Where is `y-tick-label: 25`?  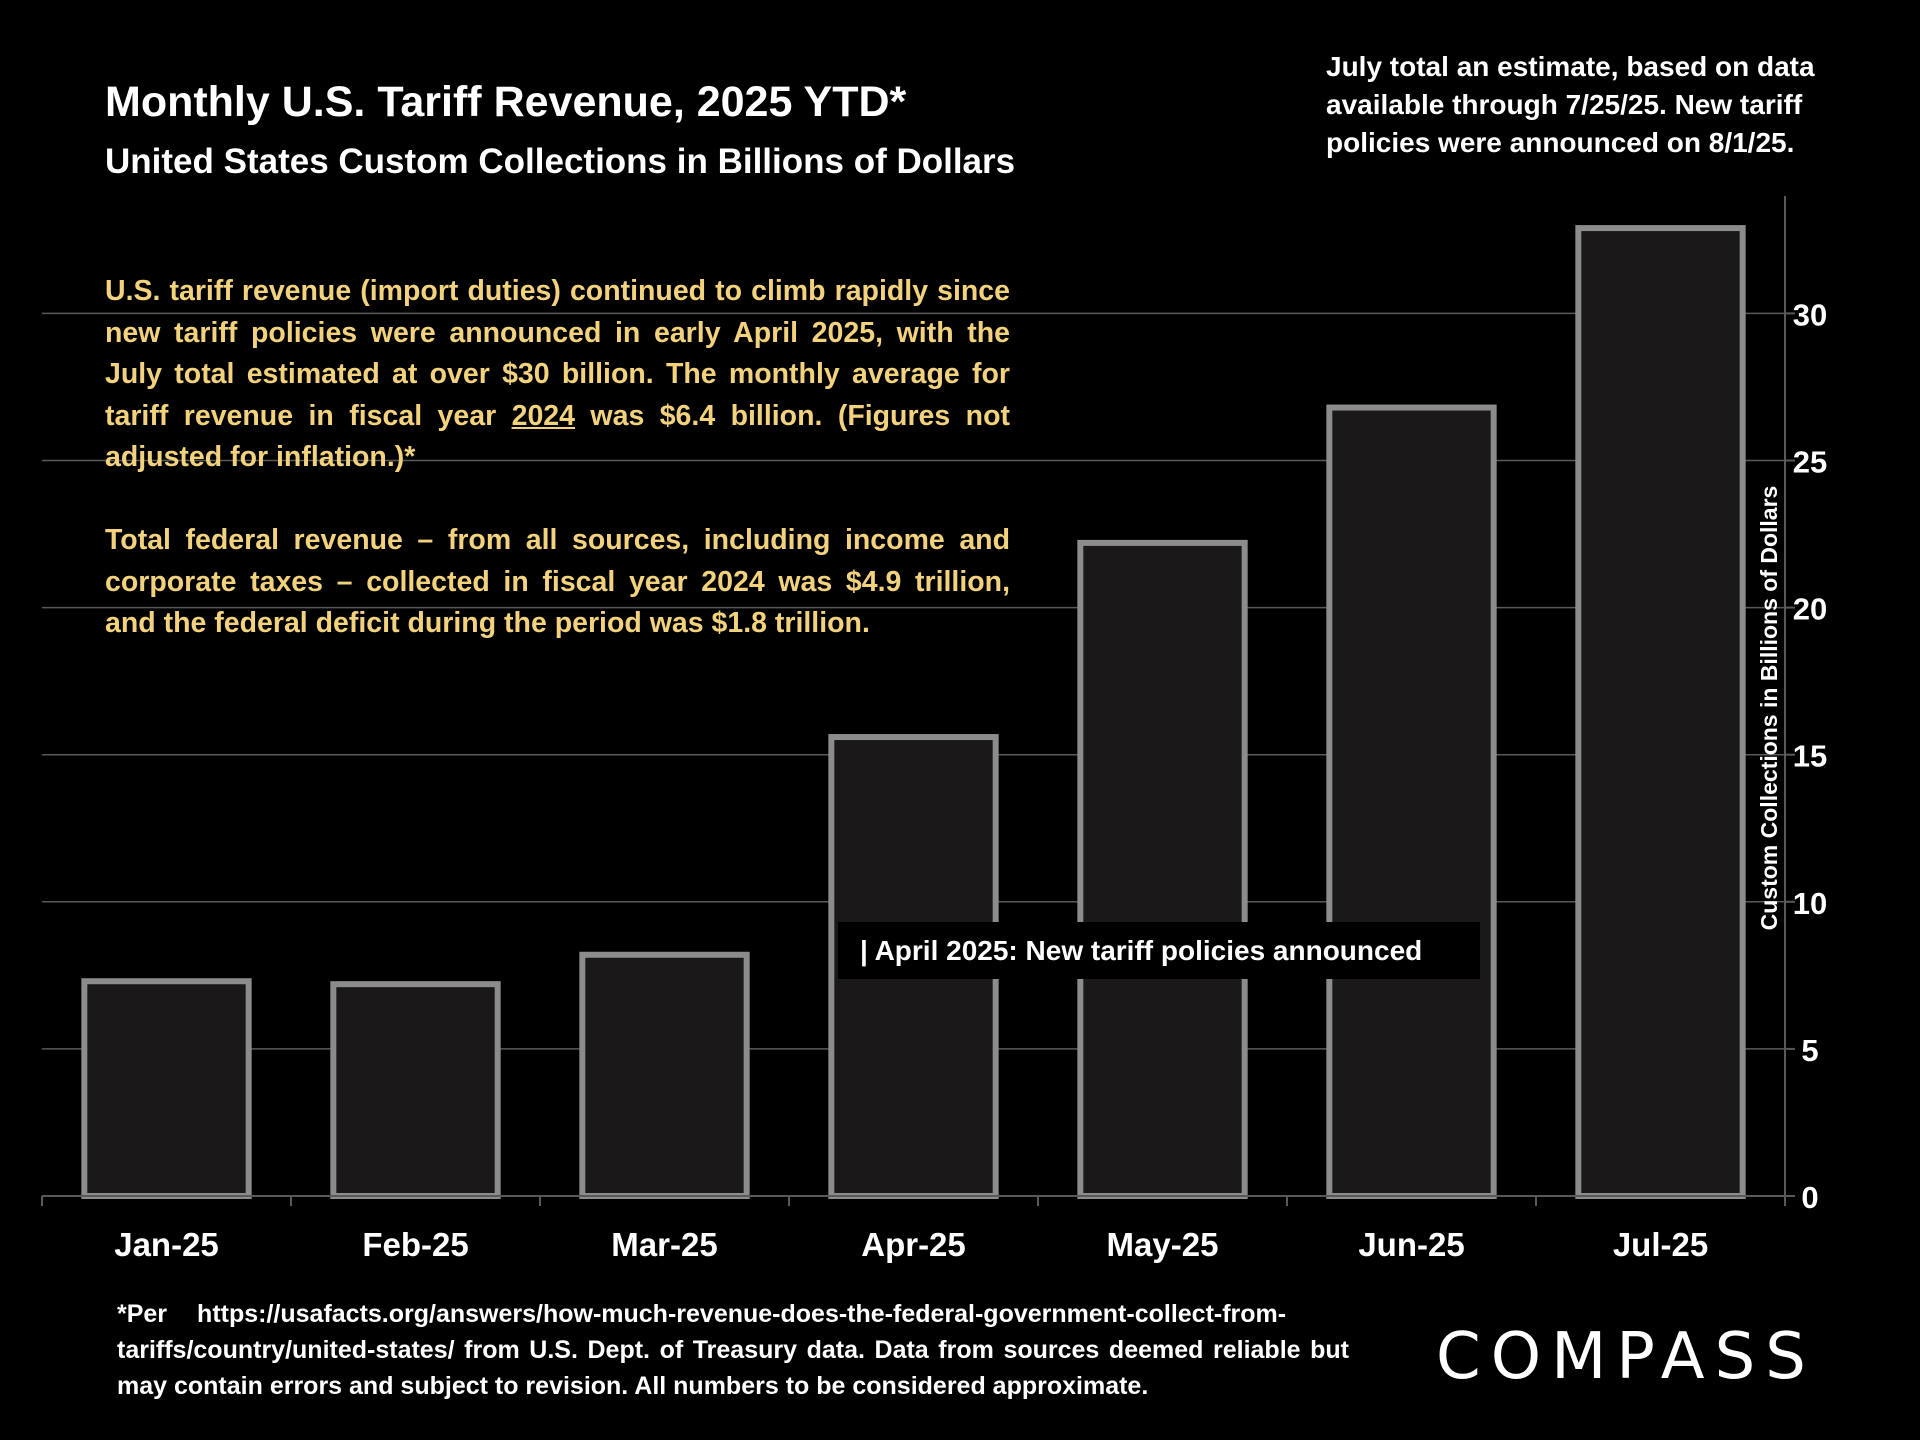
y-tick-label: 25 is located at coordinates (1810, 462).